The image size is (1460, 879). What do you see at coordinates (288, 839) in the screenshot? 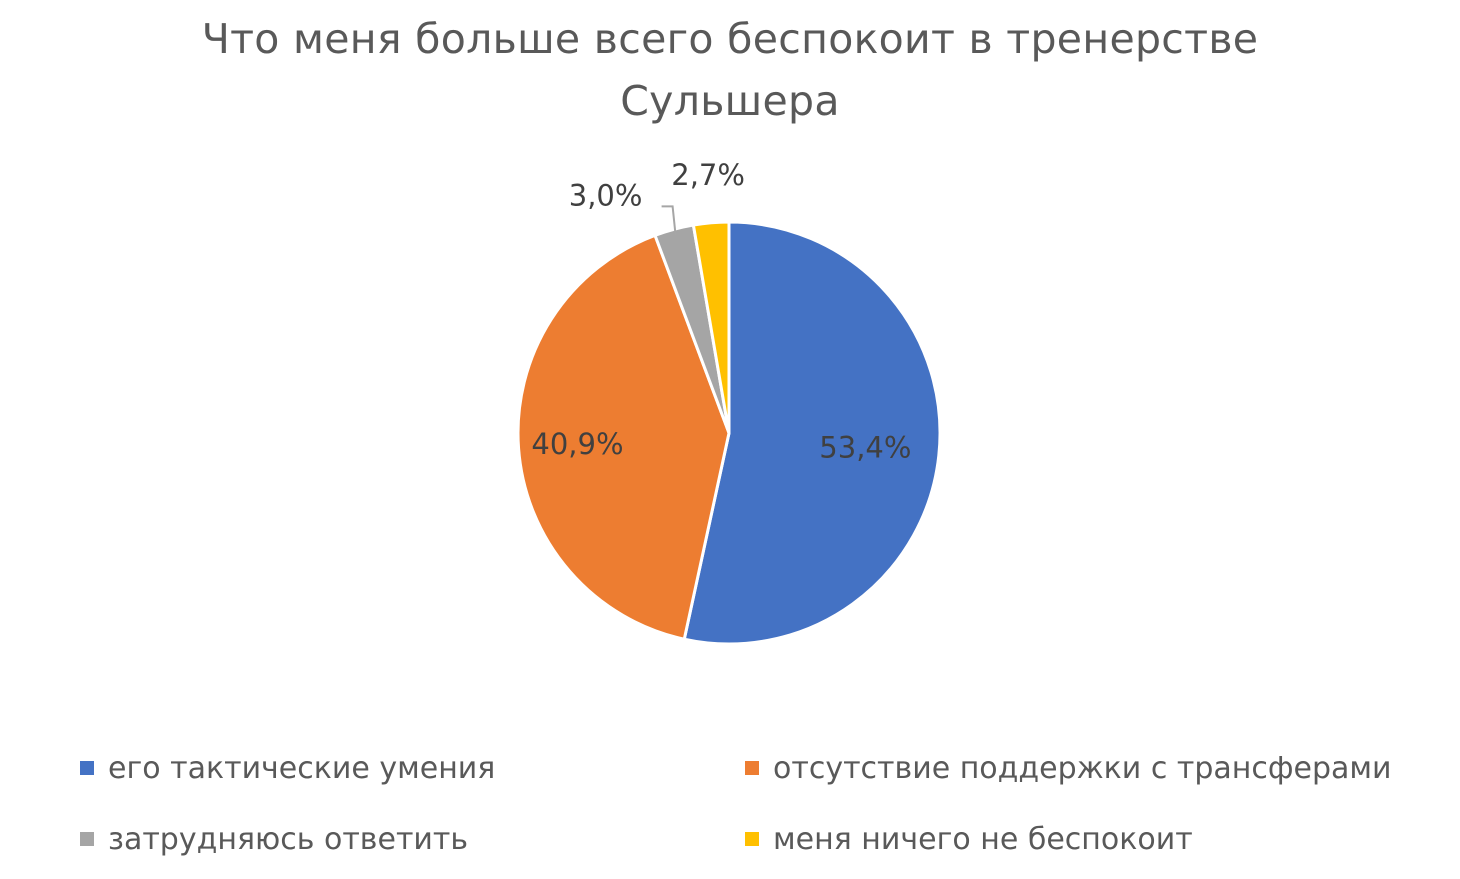
I see `legend-label-undecided: затрудняюсь ответить` at bounding box center [288, 839].